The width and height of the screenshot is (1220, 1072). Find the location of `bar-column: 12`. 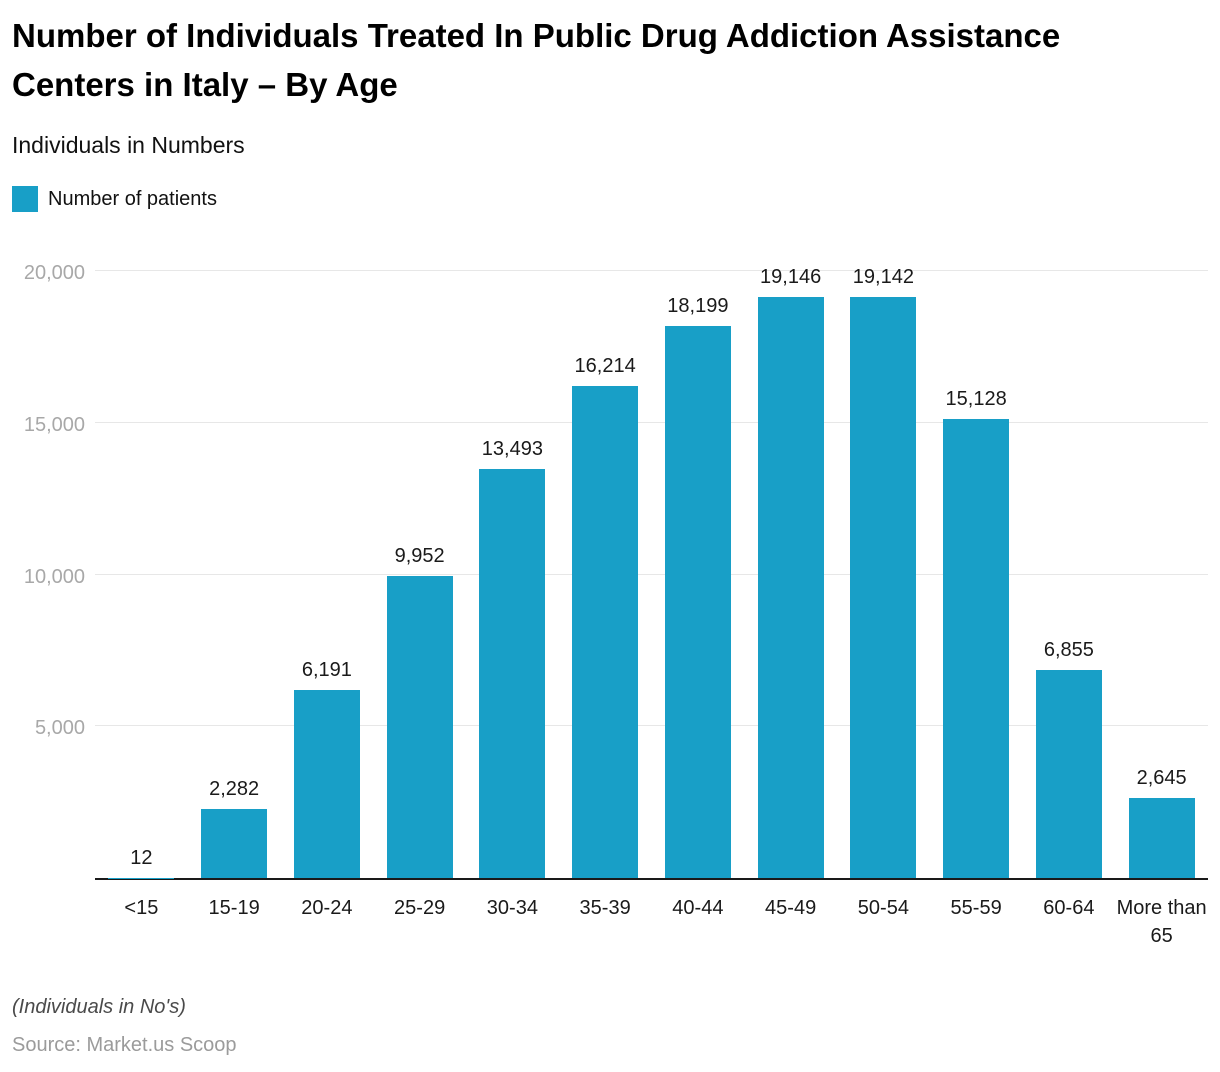

bar-column: 12 is located at coordinates (141, 575).